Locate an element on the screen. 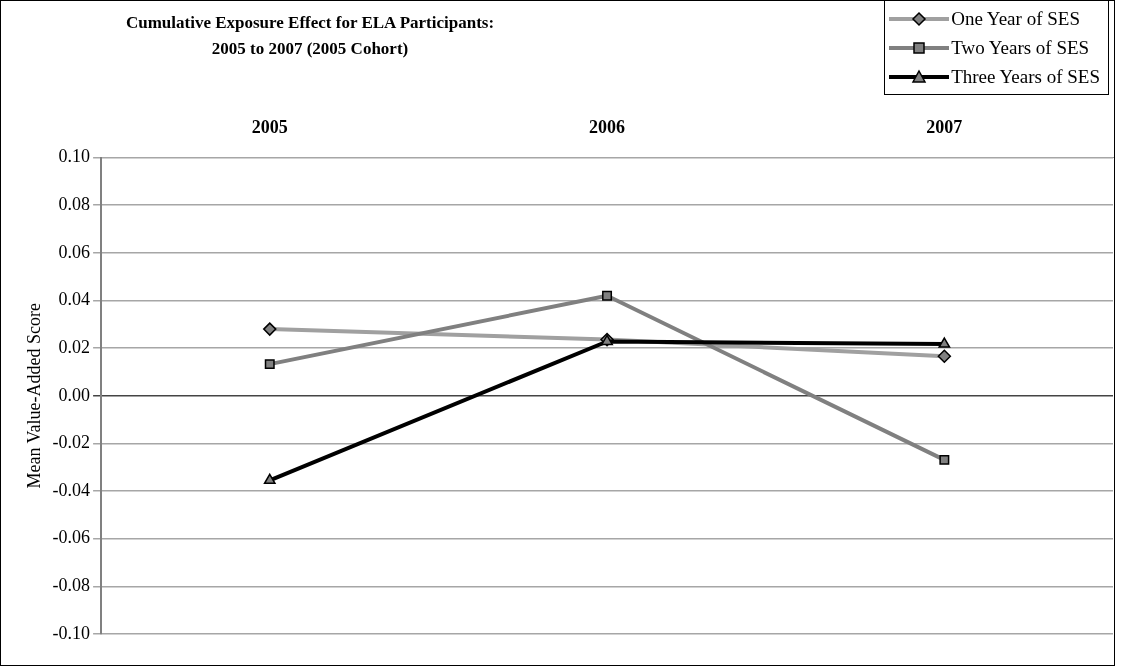  x-tick-label: 2007 is located at coordinates (944, 127).